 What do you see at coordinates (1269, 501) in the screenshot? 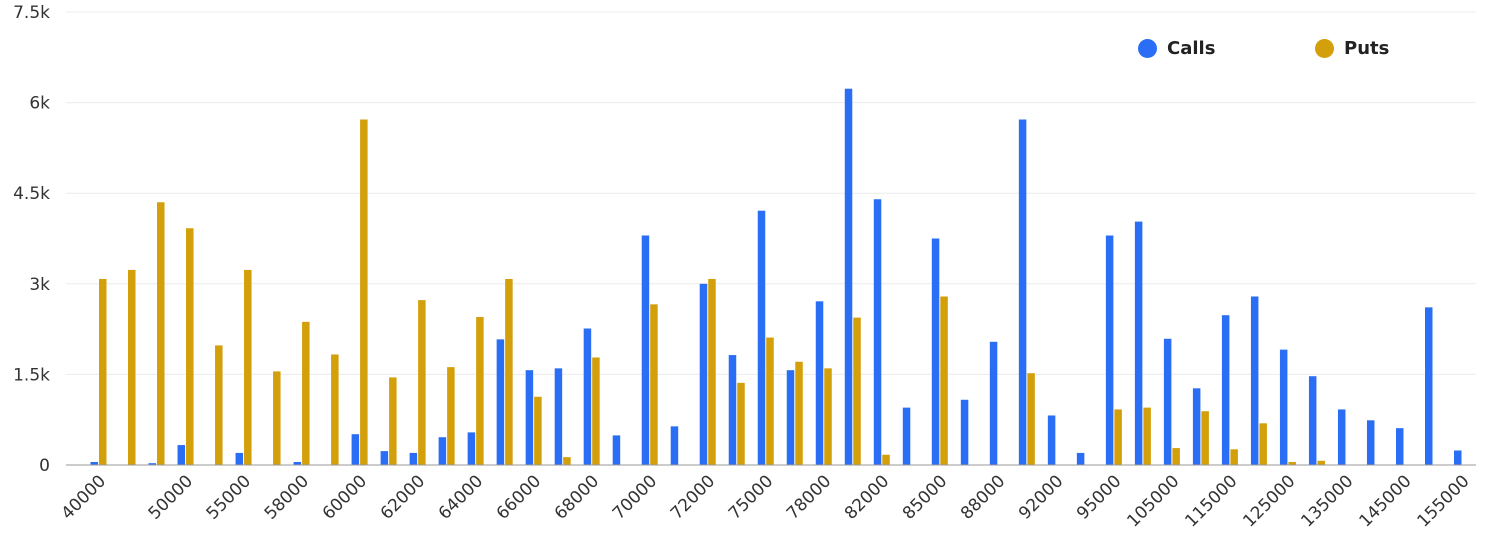
I see `x-tick-label: 125000` at bounding box center [1269, 501].